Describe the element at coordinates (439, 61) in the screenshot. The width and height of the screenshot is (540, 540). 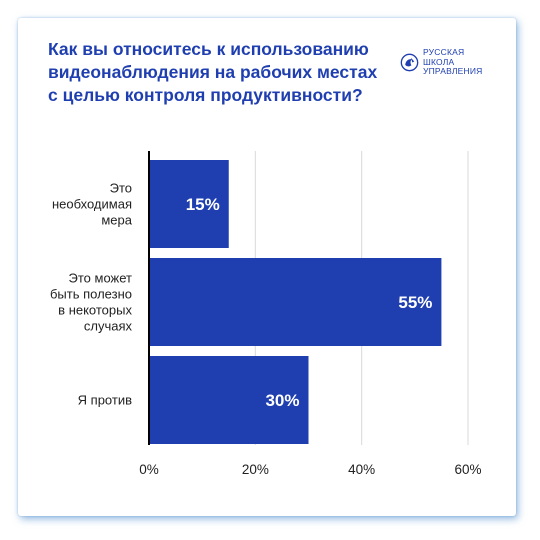
I see `logo-line: ШКОЛА` at that location.